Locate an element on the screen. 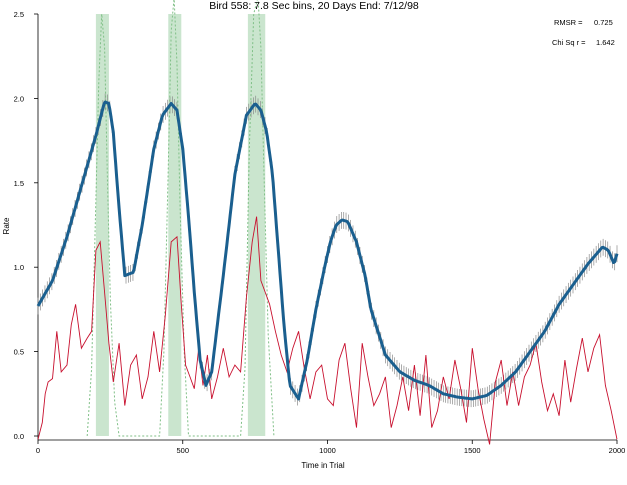 Image resolution: width=627 pixels, height=485 pixels. x-tick-label-5: 2000 is located at coordinates (617, 450).